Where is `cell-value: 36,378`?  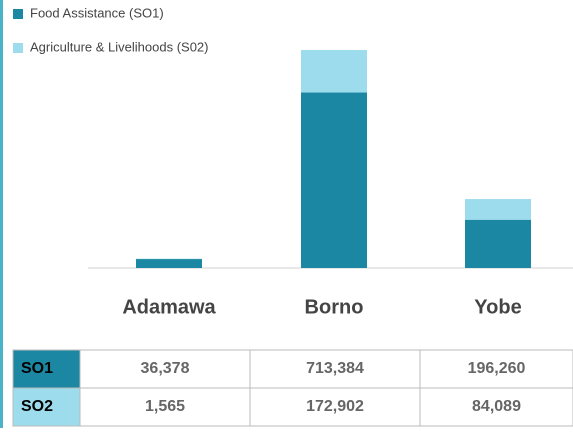 cell-value: 36,378 is located at coordinates (165, 368).